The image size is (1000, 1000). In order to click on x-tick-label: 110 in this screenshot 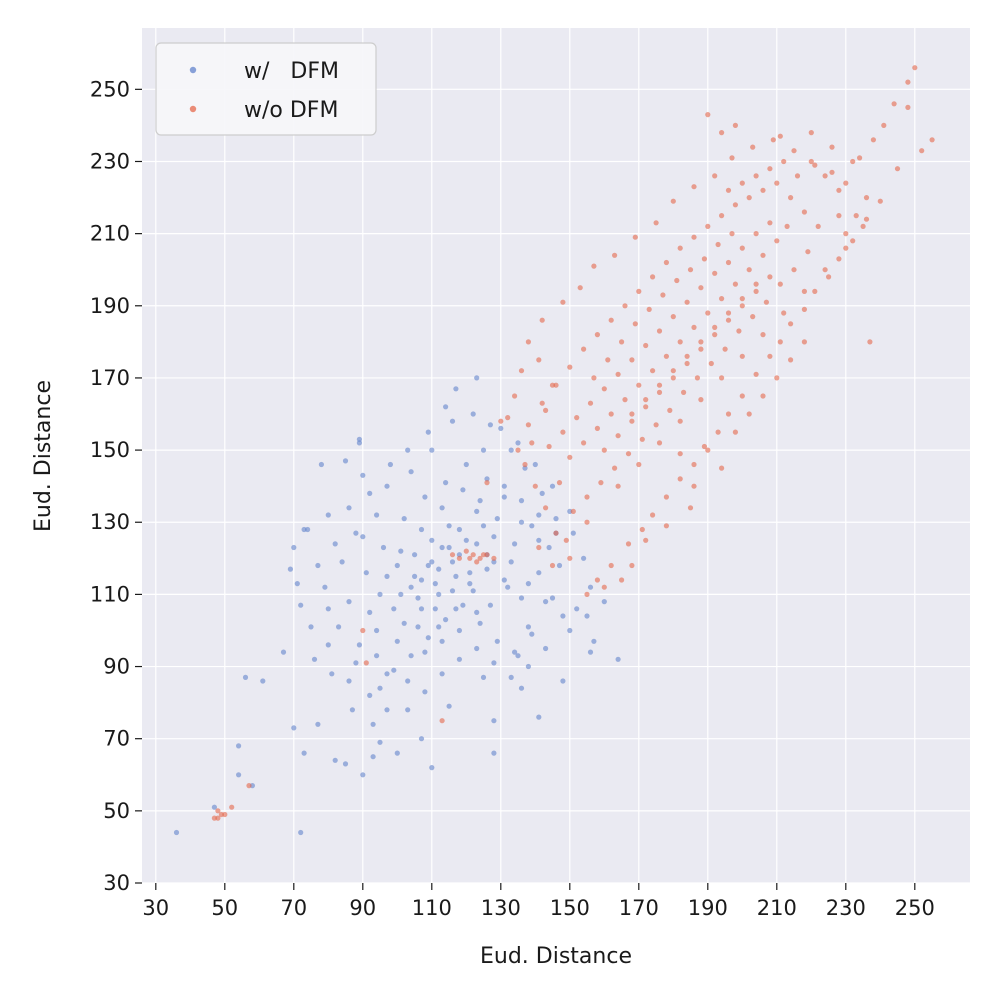, I will do `click(432, 908)`.